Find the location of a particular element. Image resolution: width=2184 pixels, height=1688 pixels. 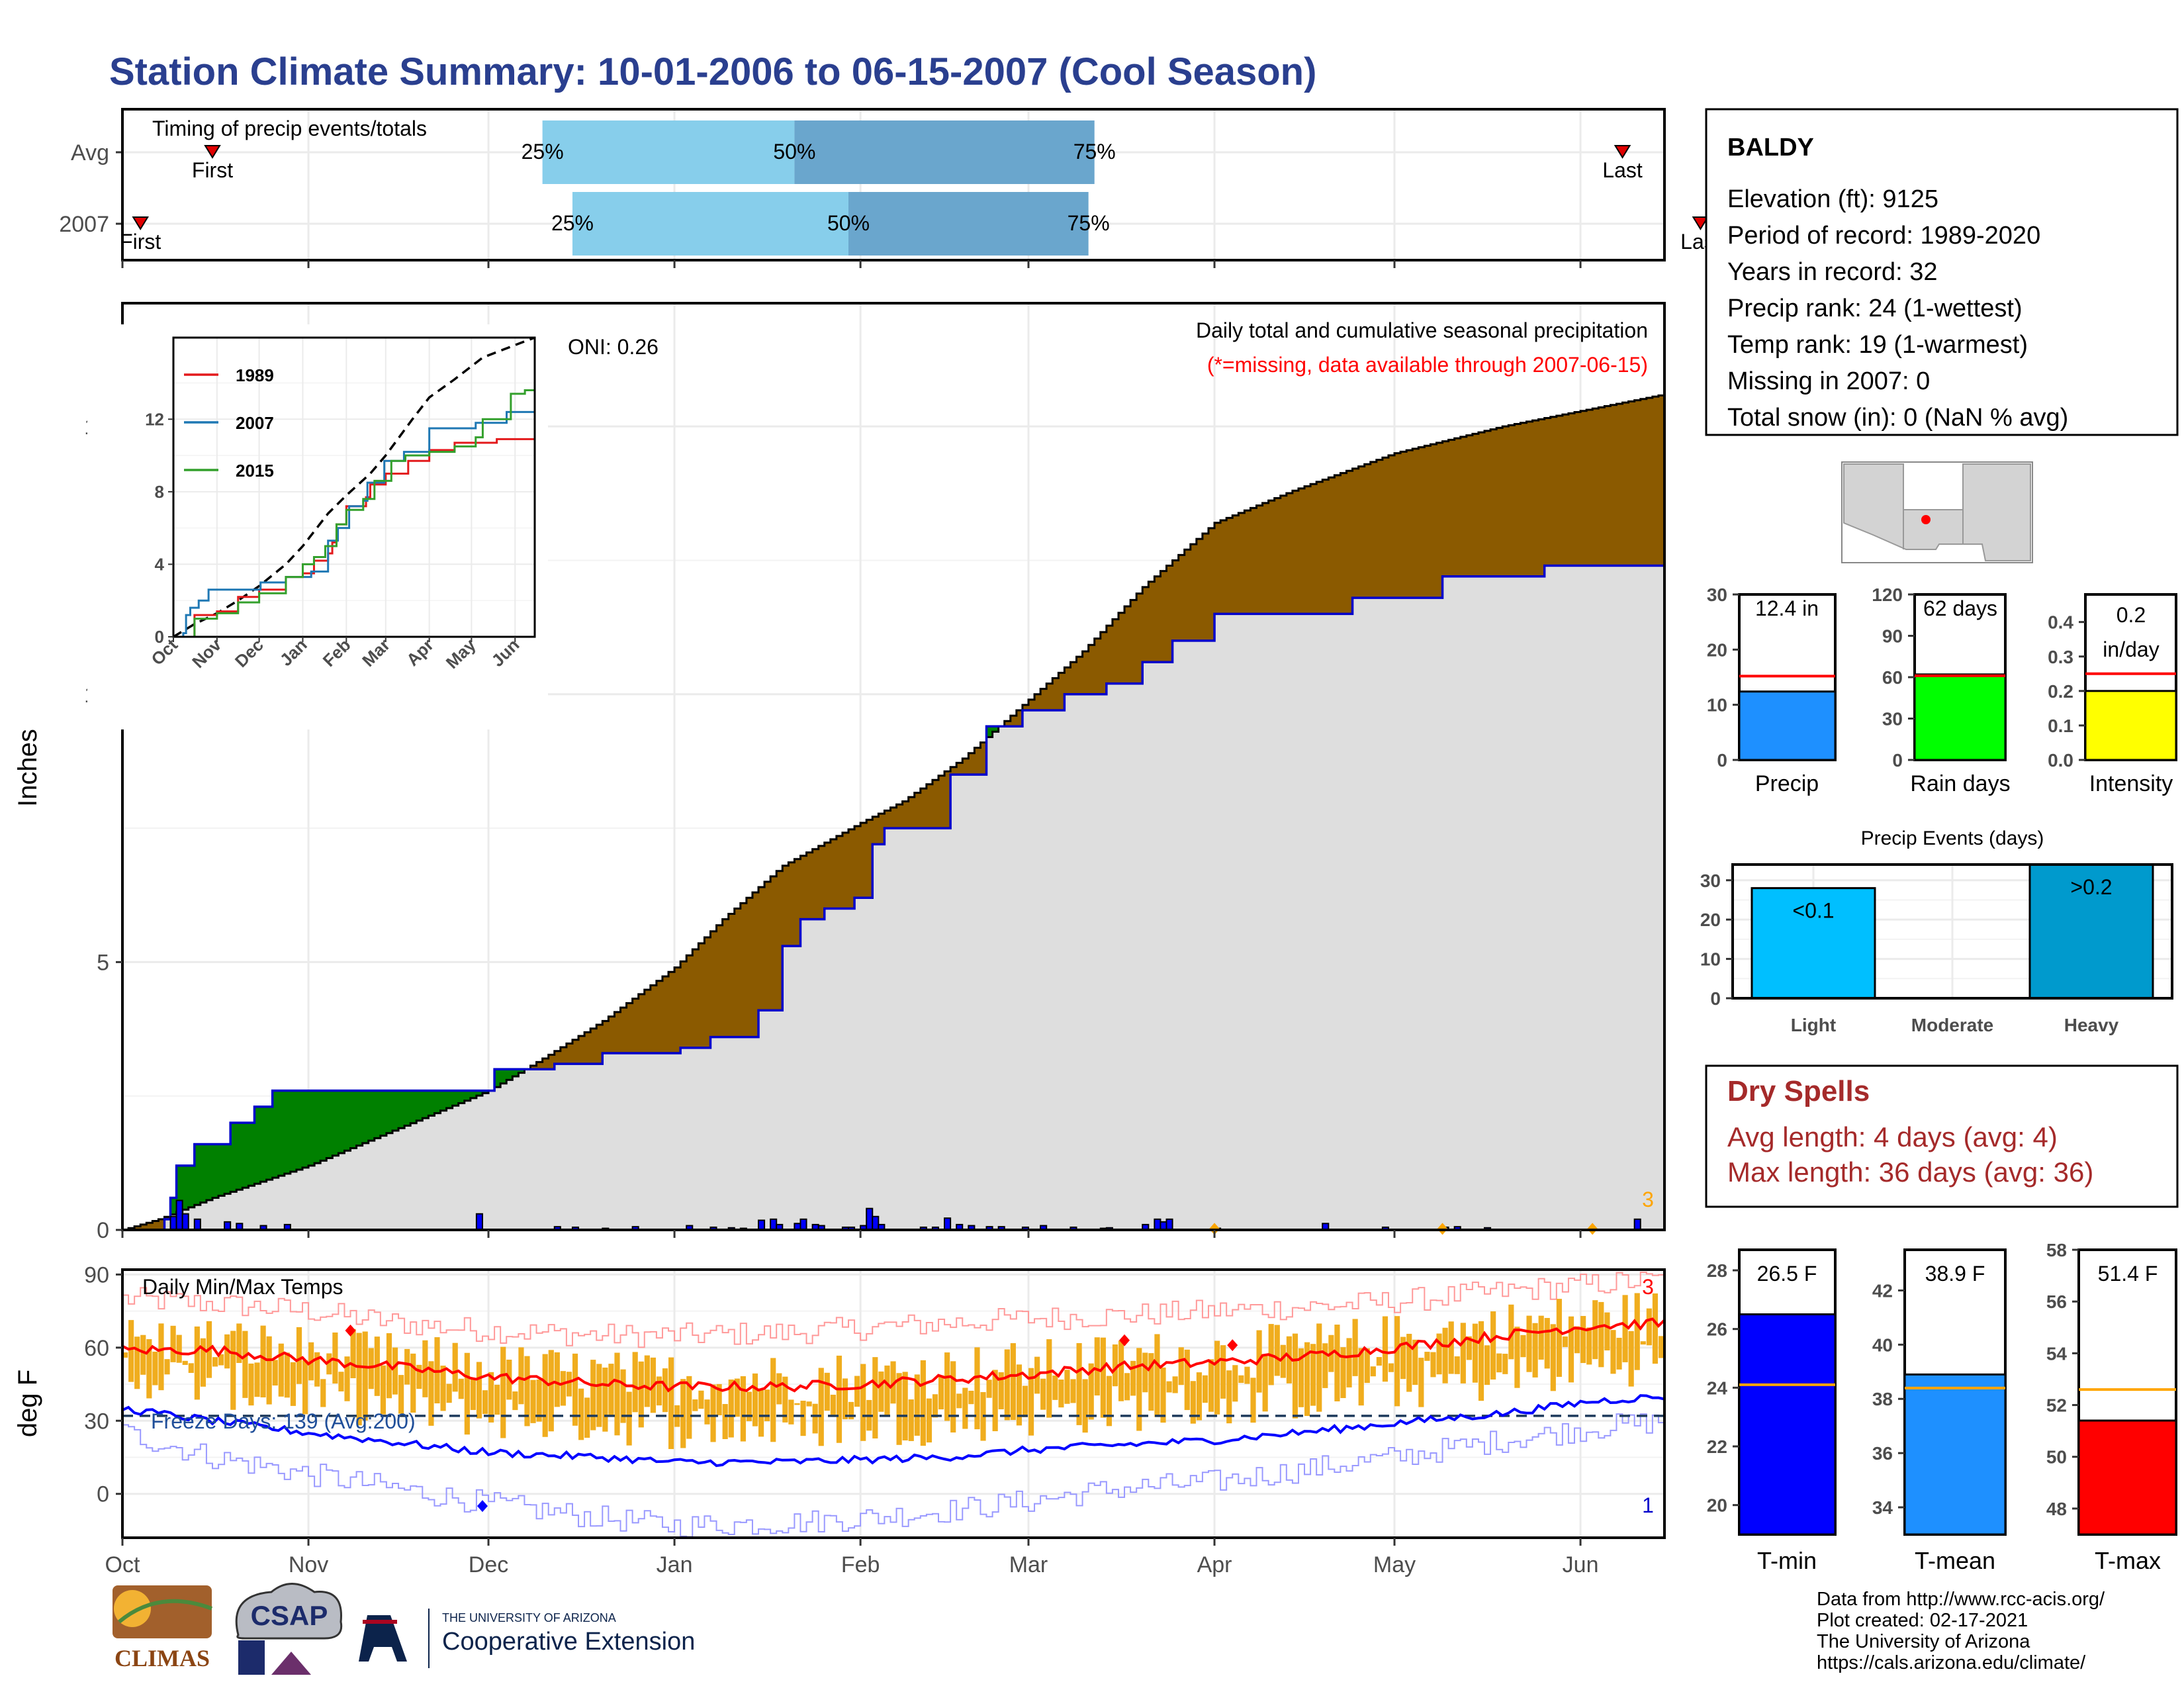

record-low-count: 1 is located at coordinates (1648, 1505).